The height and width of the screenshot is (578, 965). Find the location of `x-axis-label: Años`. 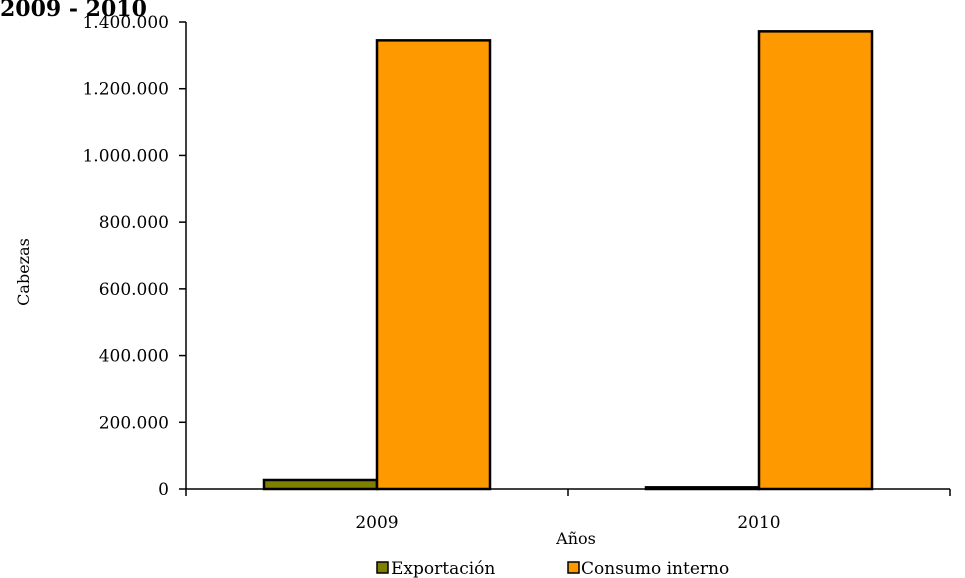

x-axis-label: Años is located at coordinates (575, 538).